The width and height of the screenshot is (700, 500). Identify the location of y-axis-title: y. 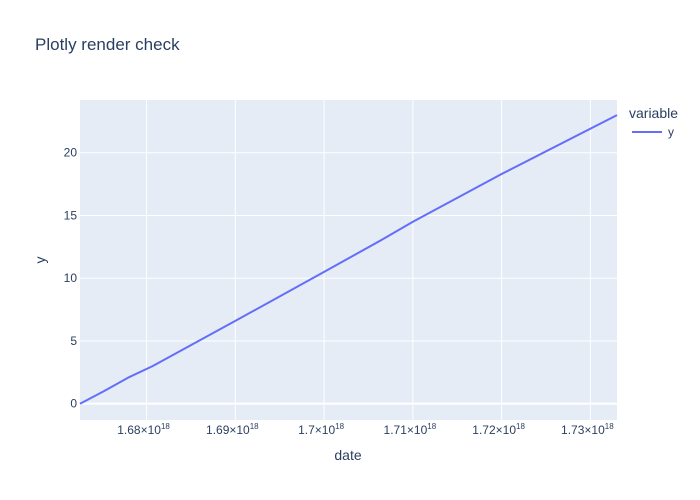
(40, 260).